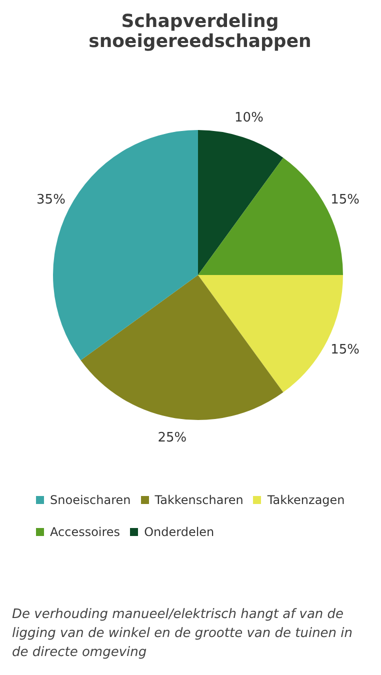 This screenshot has width=381, height=675. What do you see at coordinates (172, 438) in the screenshot?
I see `data-label: 25%` at bounding box center [172, 438].